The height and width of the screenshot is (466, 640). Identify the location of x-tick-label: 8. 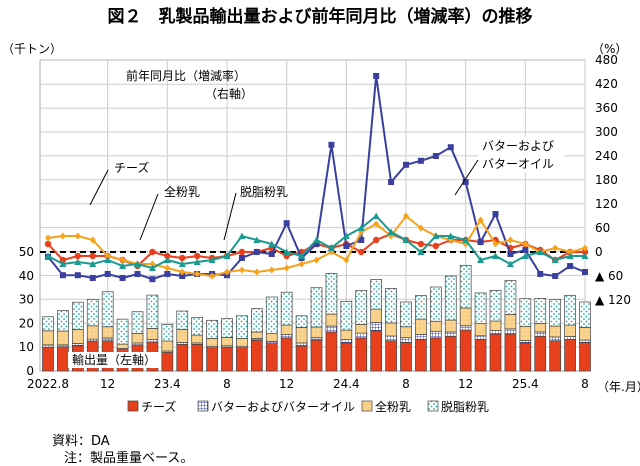
(585, 384).